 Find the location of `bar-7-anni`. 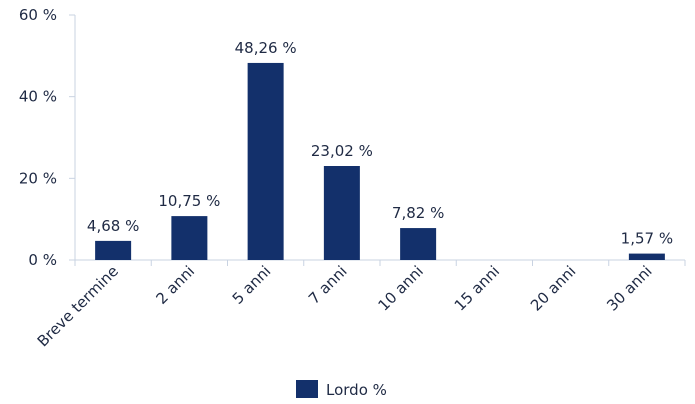

bar-7-anni is located at coordinates (341, 213).